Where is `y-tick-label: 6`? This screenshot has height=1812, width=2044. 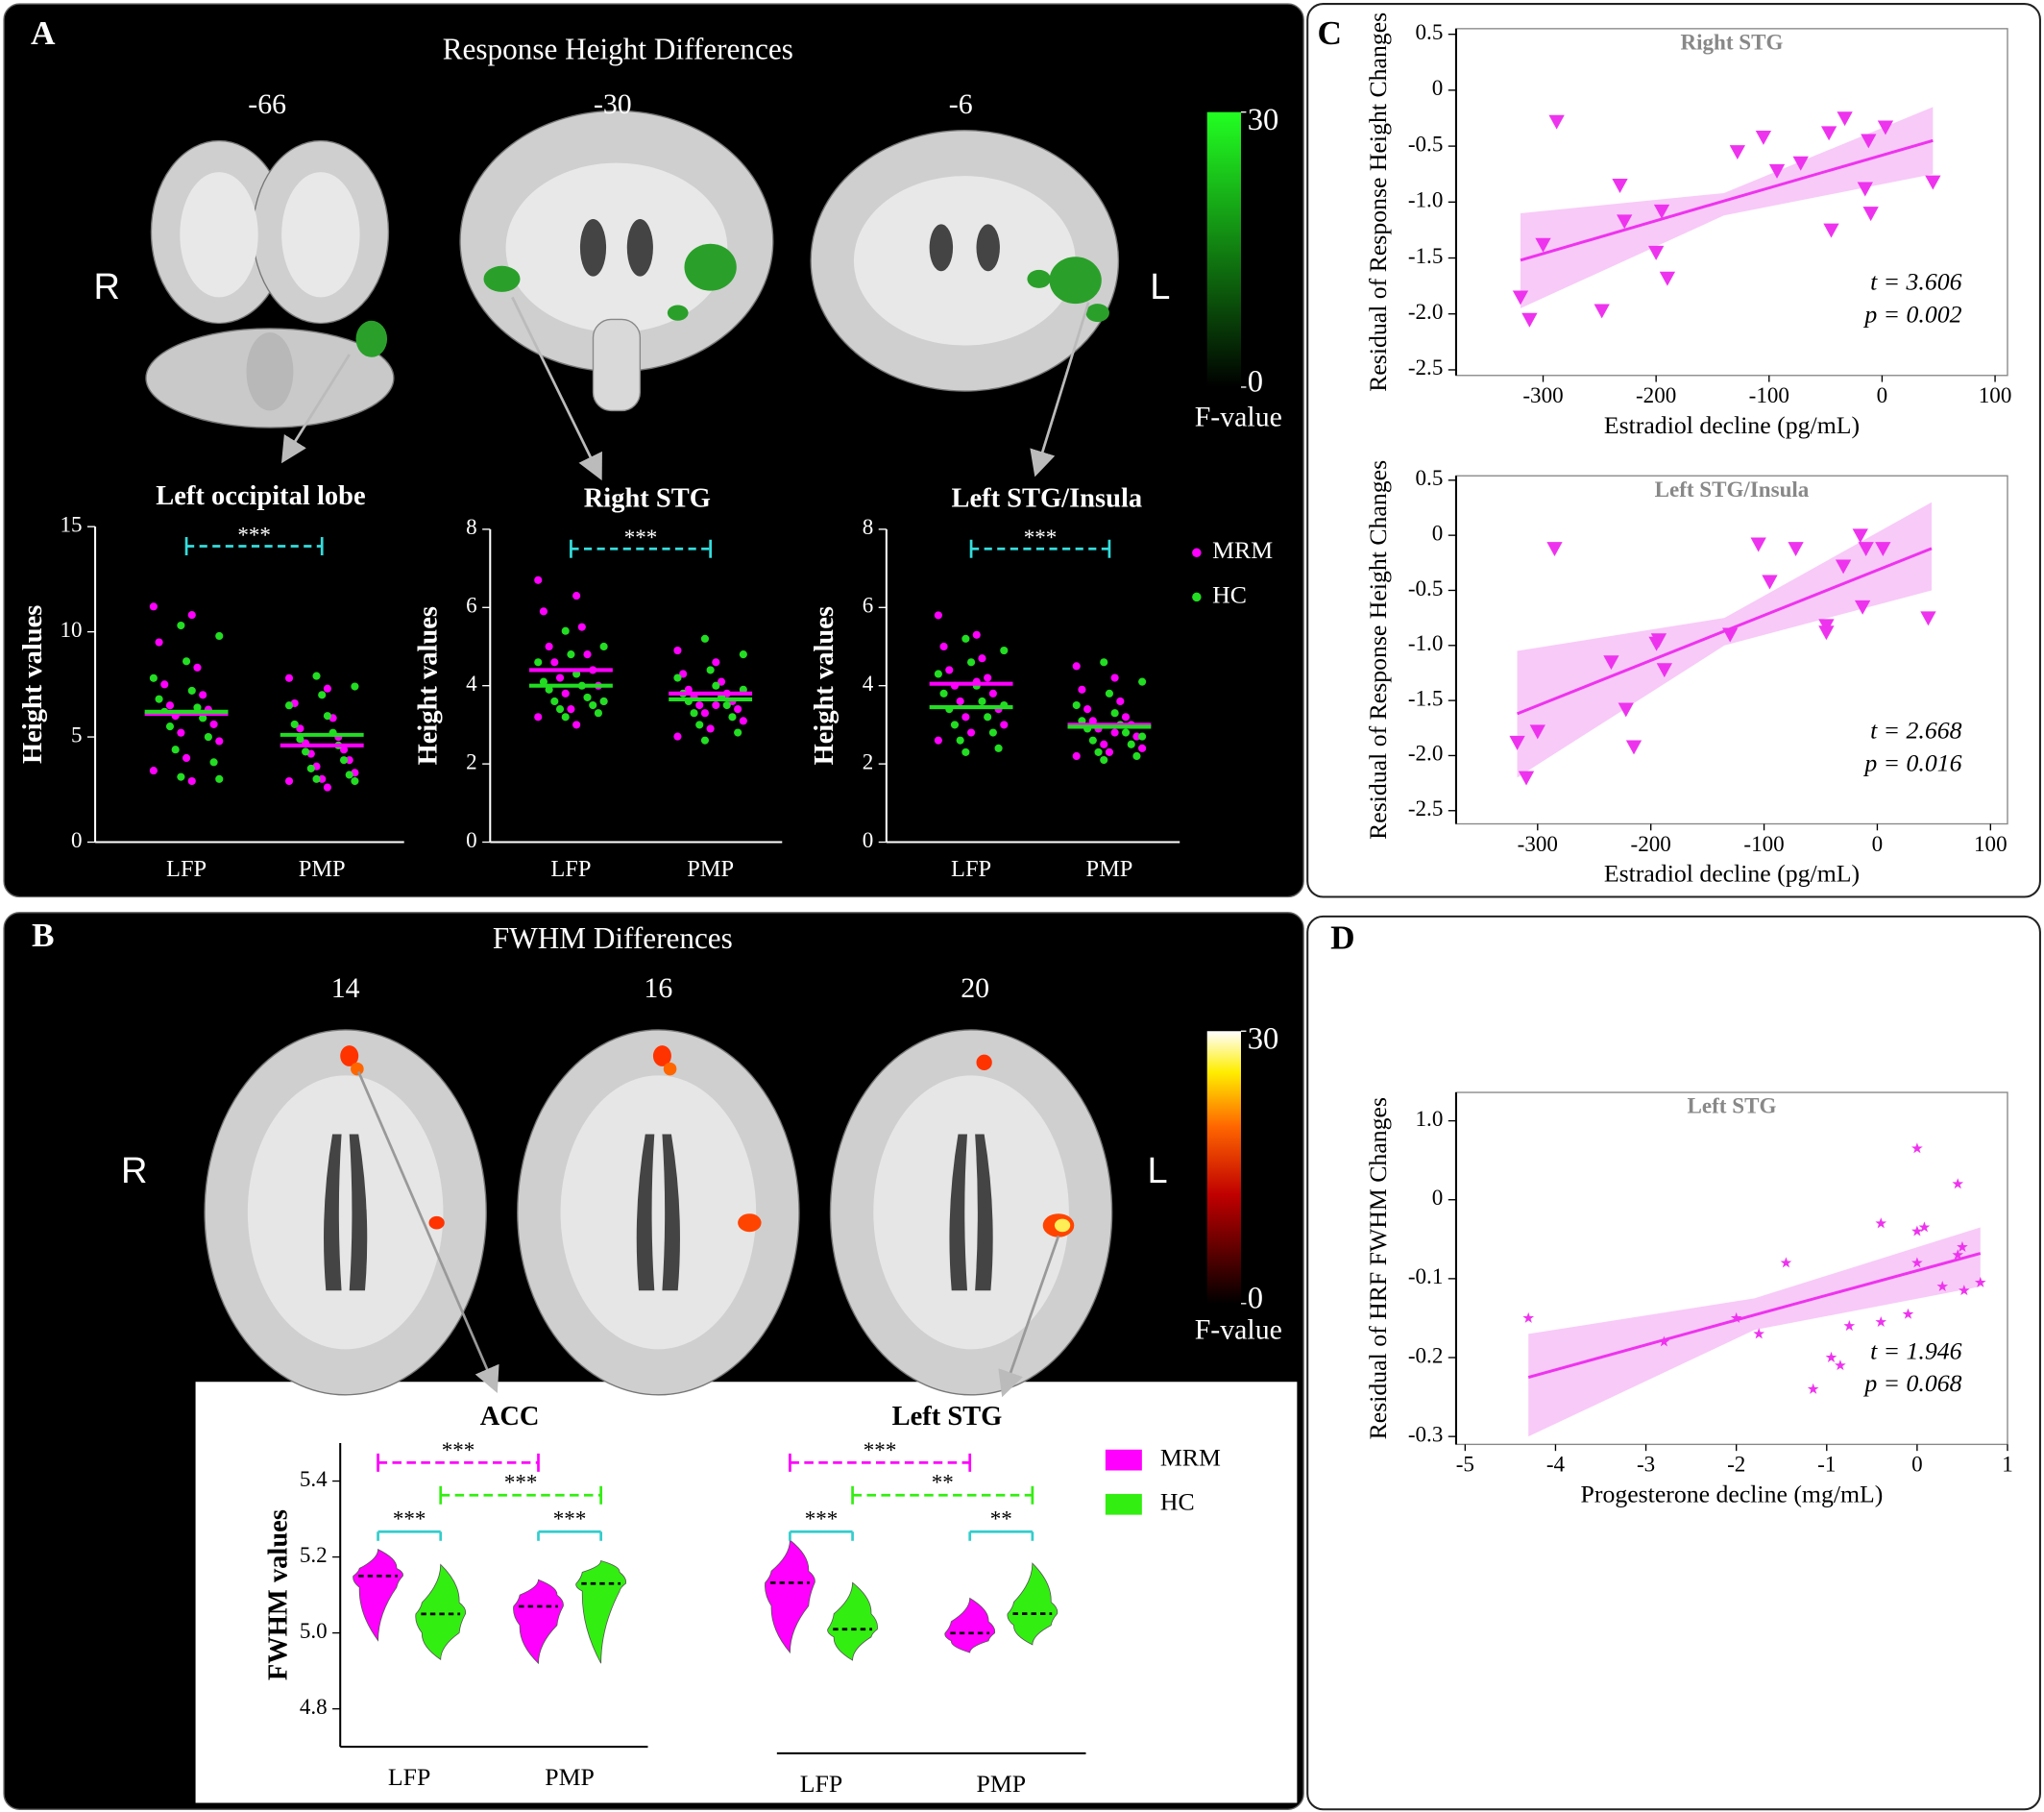 y-tick-label: 6 is located at coordinates (868, 606).